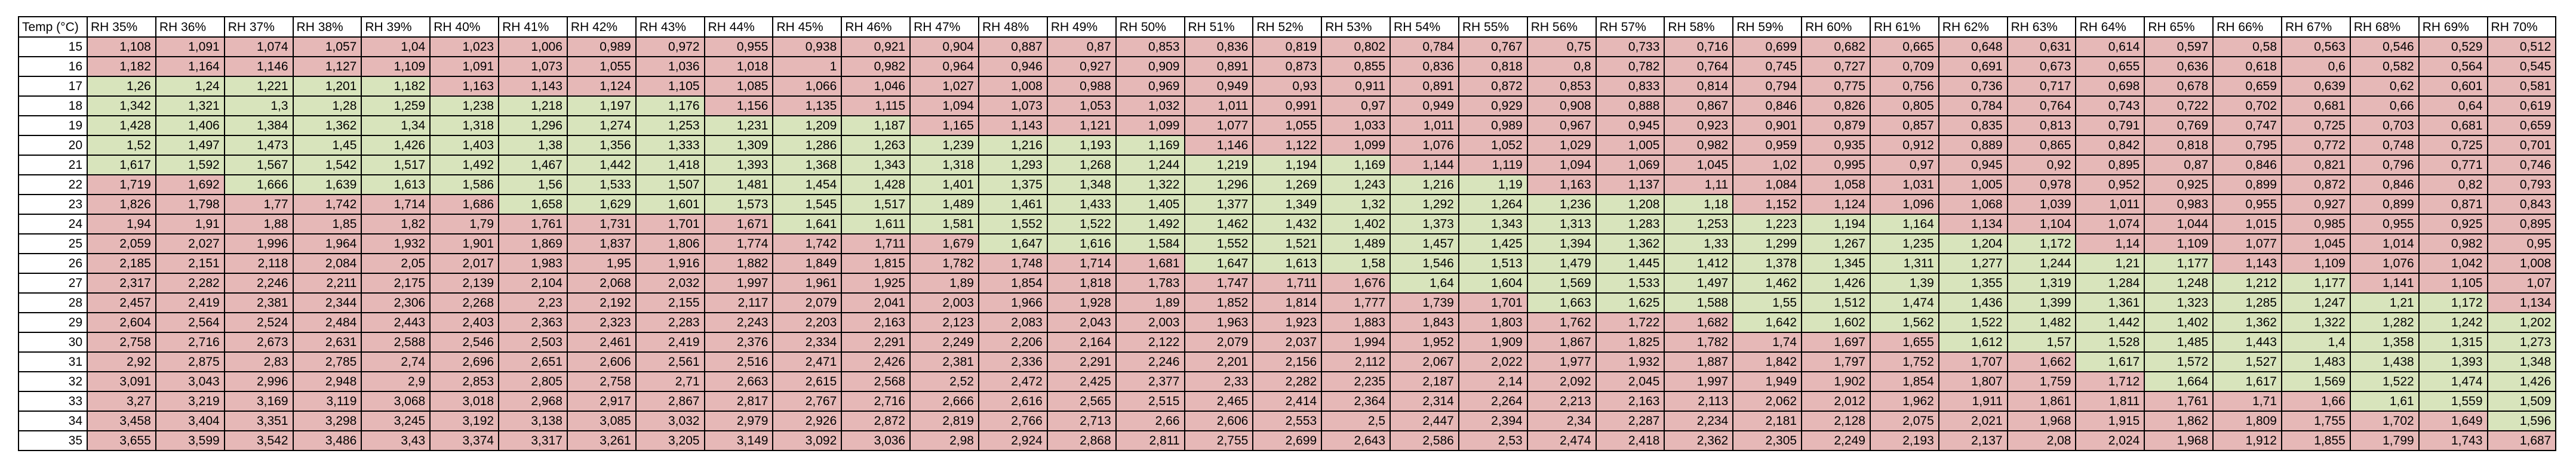  Describe the element at coordinates (53, 263) in the screenshot. I see `temp-cell: 26` at that location.